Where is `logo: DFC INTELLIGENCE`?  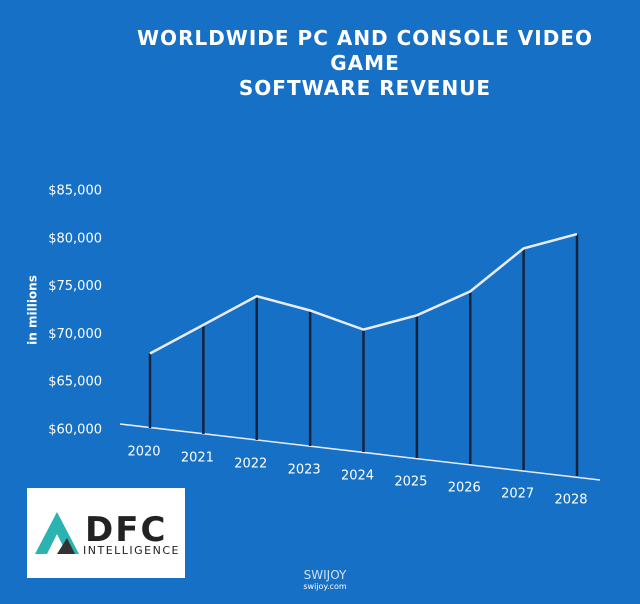 logo: DFC INTELLIGENCE is located at coordinates (106, 533).